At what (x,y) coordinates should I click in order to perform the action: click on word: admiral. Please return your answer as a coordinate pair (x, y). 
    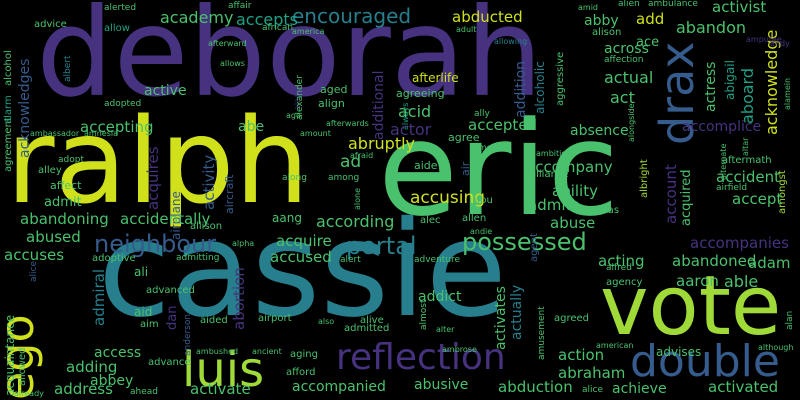
    Looking at the image, I should click on (99, 297).